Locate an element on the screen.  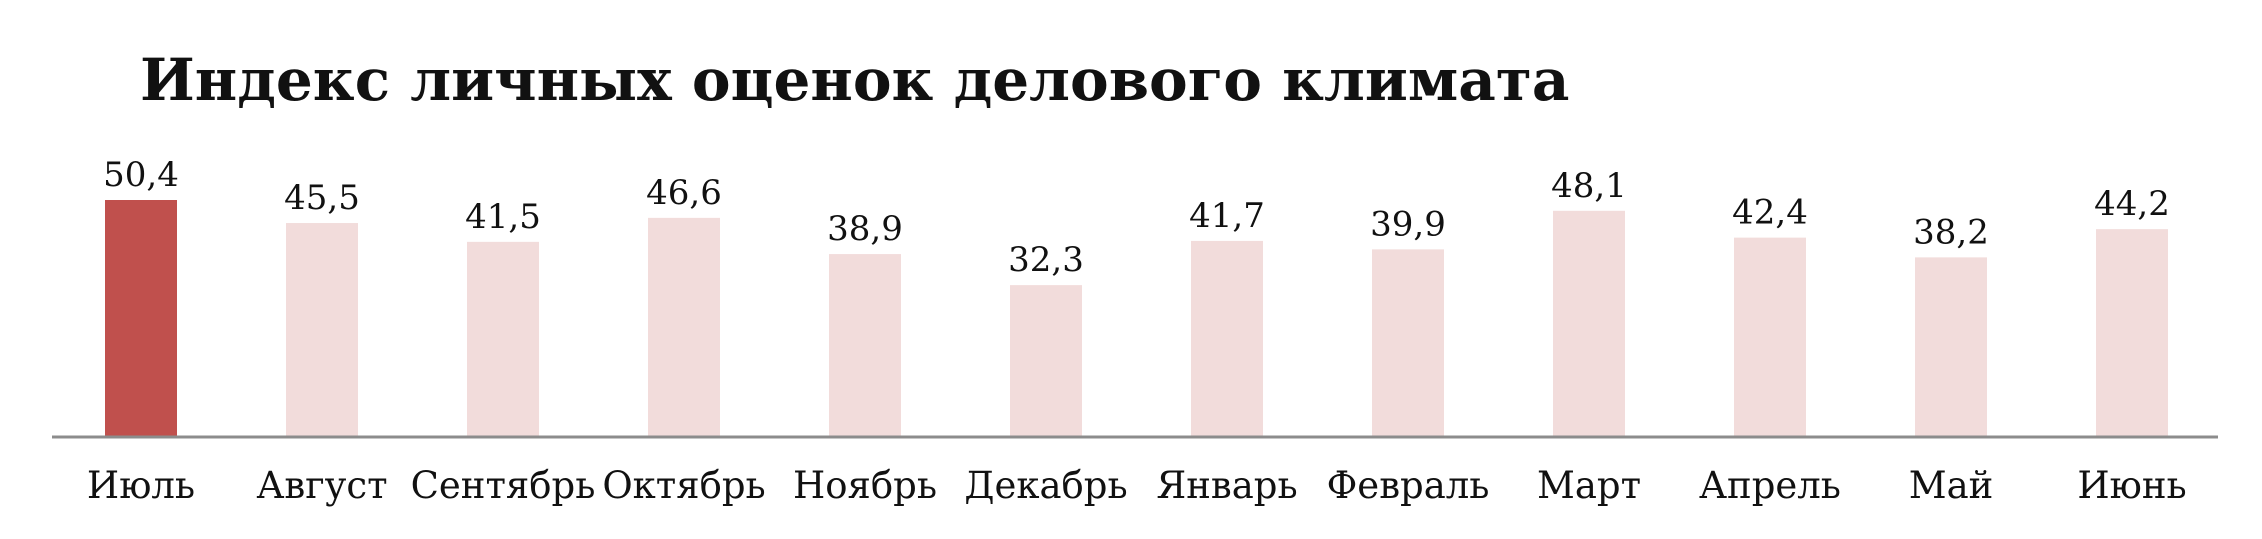
category-label-4: Октябрь is located at coordinates (683, 485).